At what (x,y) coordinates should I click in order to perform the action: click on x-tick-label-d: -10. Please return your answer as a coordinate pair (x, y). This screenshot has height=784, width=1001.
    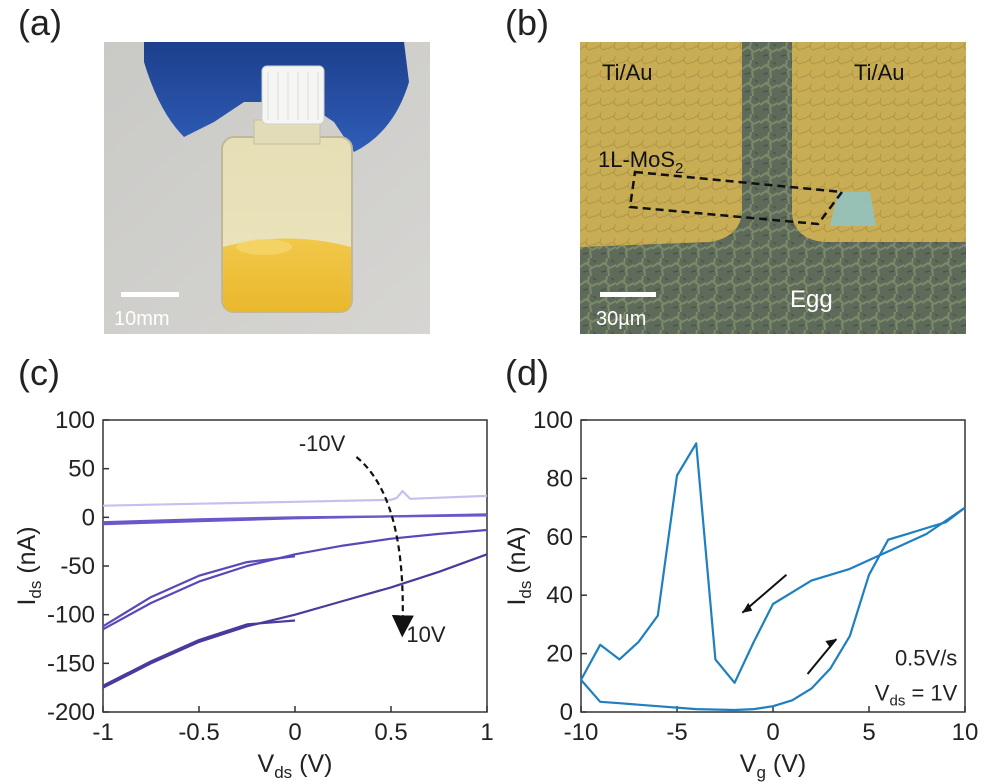
    Looking at the image, I should click on (581, 732).